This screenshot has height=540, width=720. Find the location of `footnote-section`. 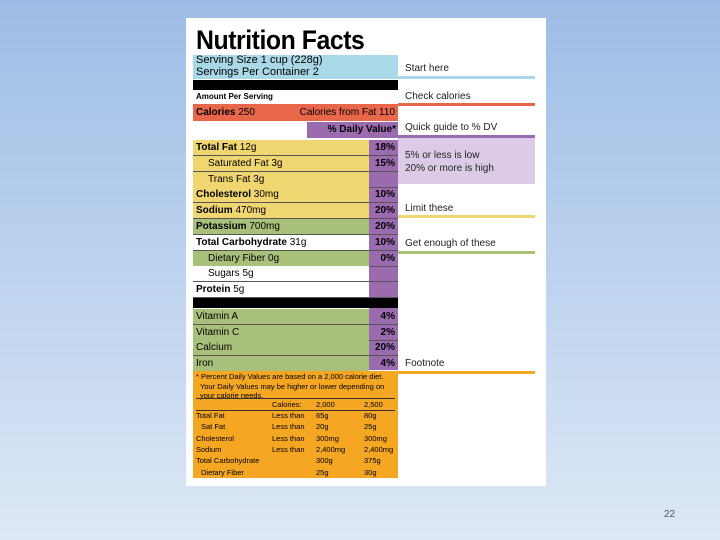

footnote-section is located at coordinates (295, 424).